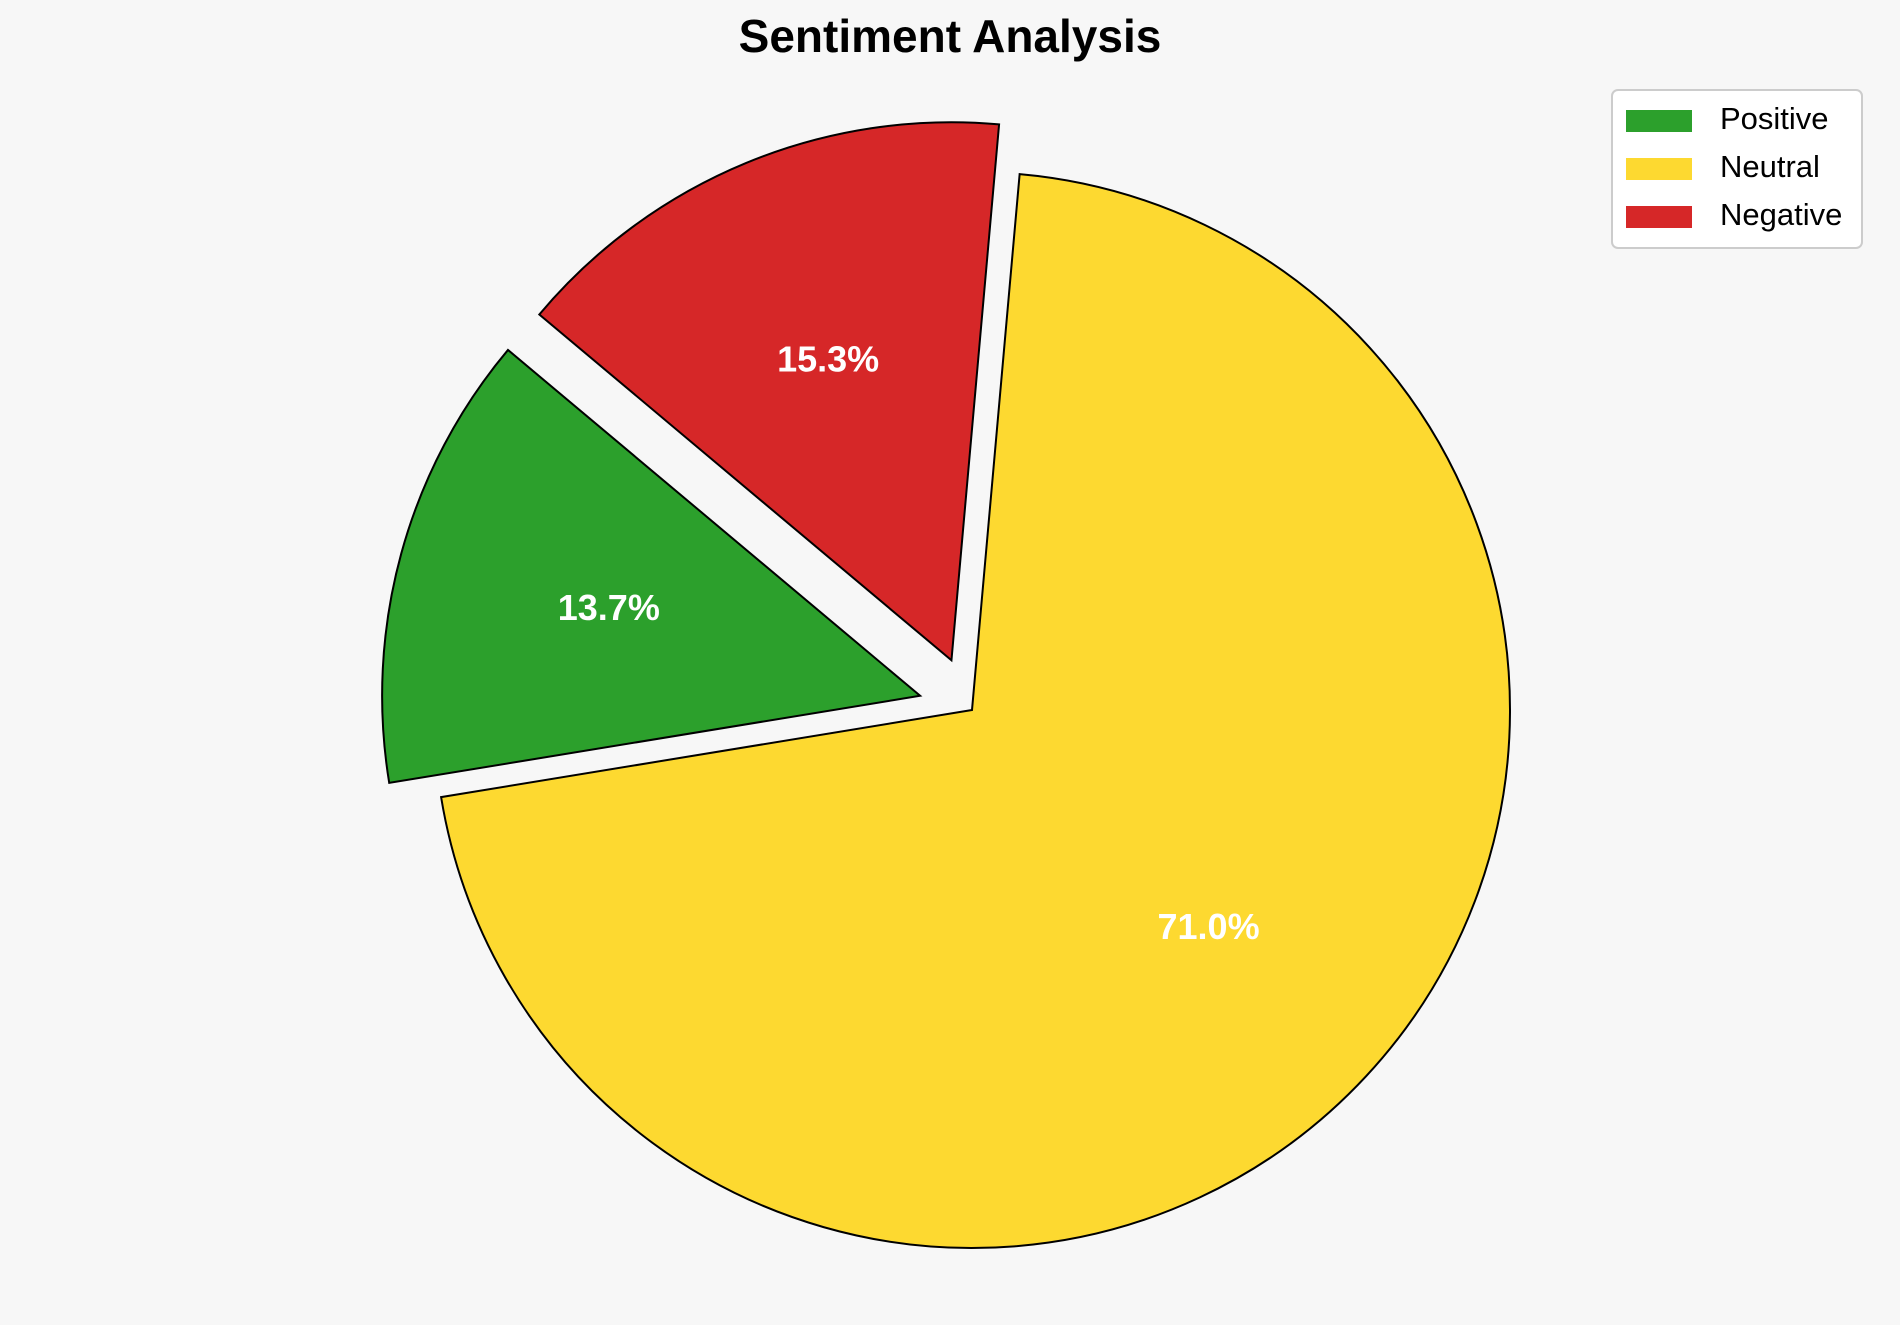  I want to click on chart-title: Sentiment Analysis, so click(950, 36).